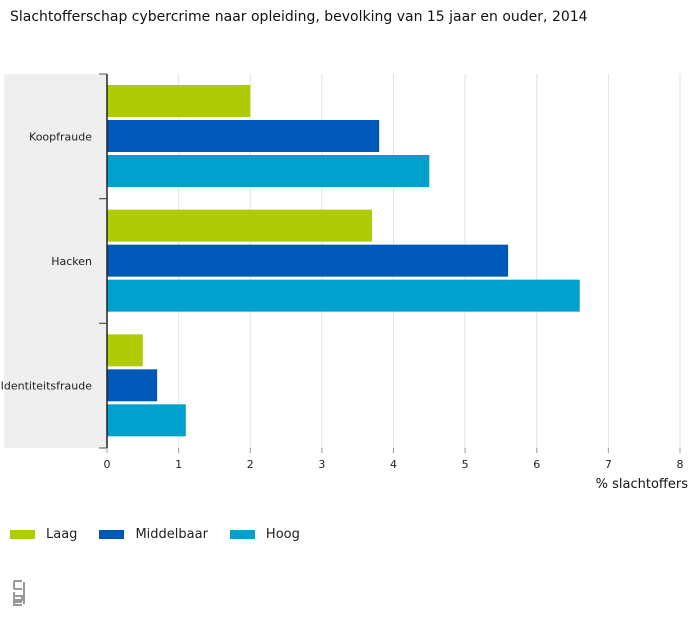 This screenshot has width=700, height=626. I want to click on x-tick-label-8: 8, so click(680, 464).